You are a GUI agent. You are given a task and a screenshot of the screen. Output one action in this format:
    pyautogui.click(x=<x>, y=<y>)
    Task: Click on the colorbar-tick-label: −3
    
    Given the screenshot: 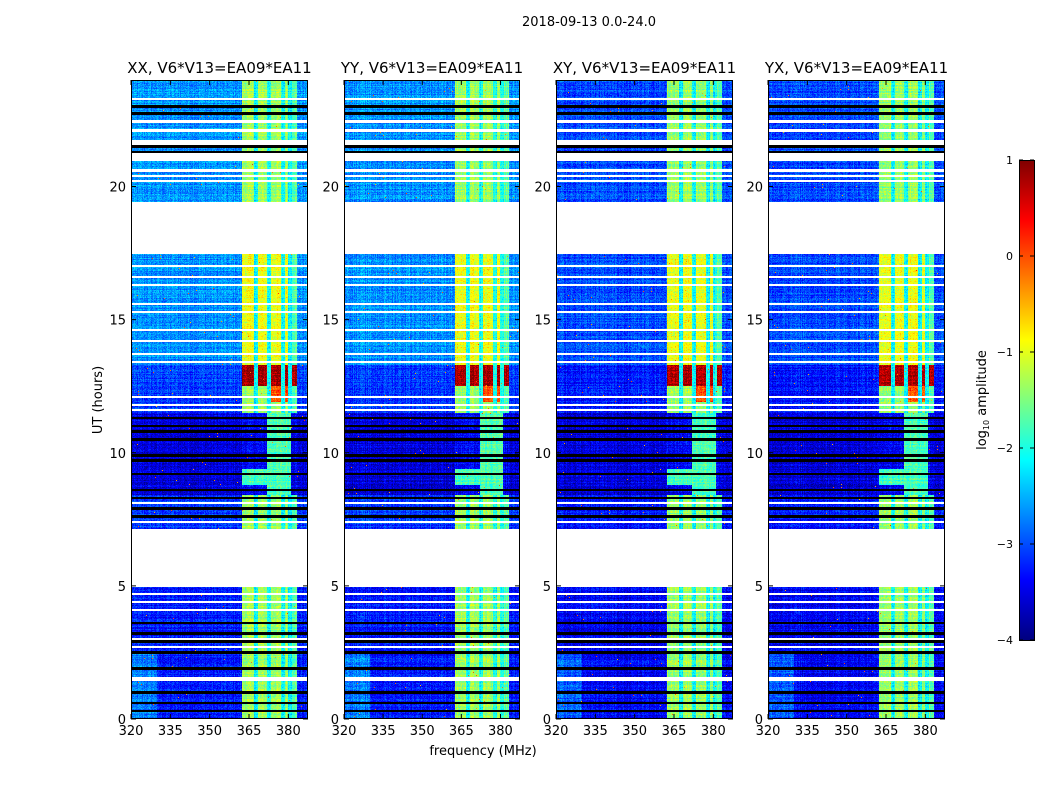 What is the action you would take?
    pyautogui.click(x=1005, y=544)
    